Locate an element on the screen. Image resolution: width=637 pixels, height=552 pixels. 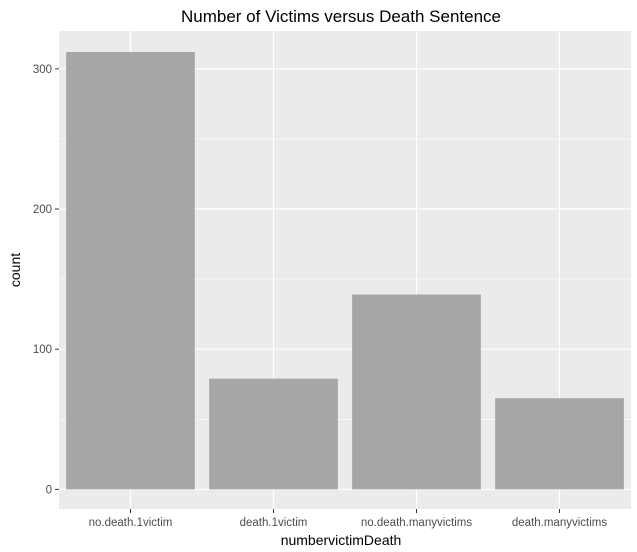
y-tick-label: 200 is located at coordinates (42, 210).